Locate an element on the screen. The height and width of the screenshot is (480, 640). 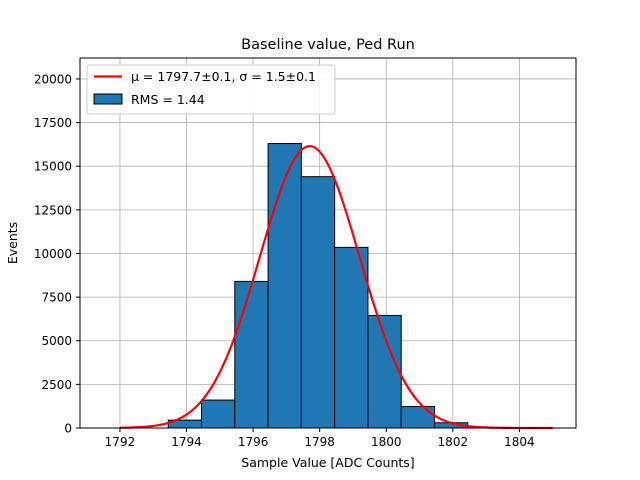
y-tick-label: 20000 is located at coordinates (53, 79).